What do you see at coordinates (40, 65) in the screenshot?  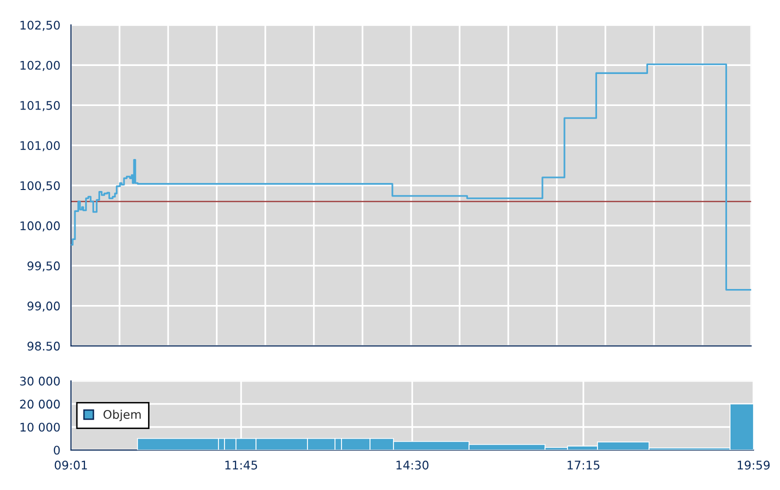 I see `y-tick-label: 102,00` at bounding box center [40, 65].